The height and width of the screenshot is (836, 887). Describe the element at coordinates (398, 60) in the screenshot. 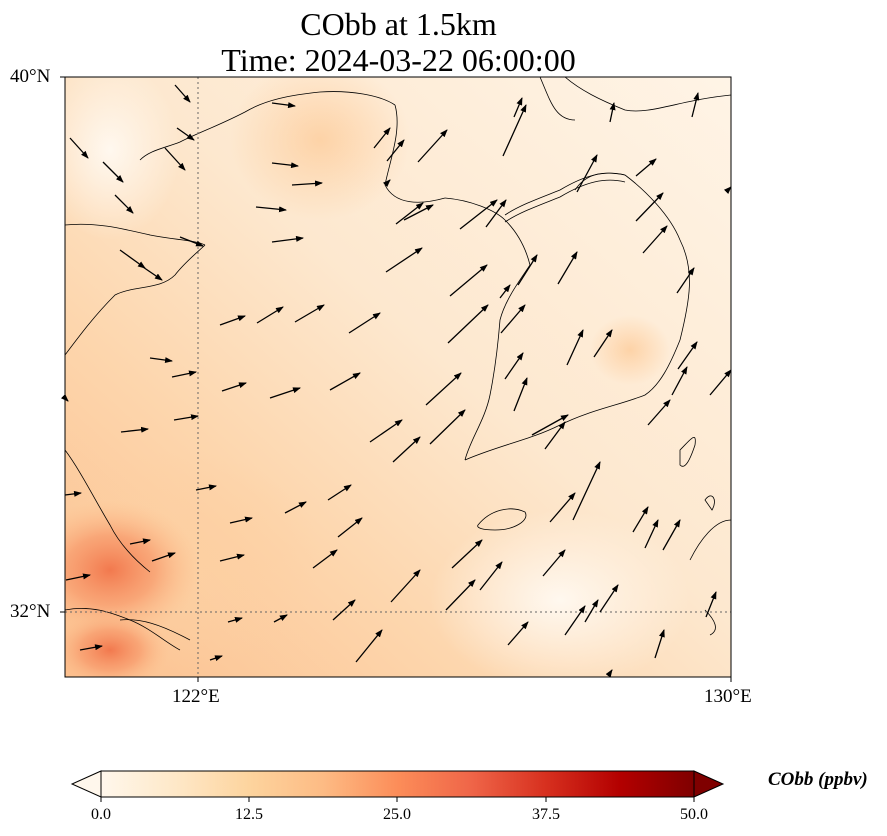

I see `plot-title-line2: Time: 2024-03-22 06:00:00` at that location.